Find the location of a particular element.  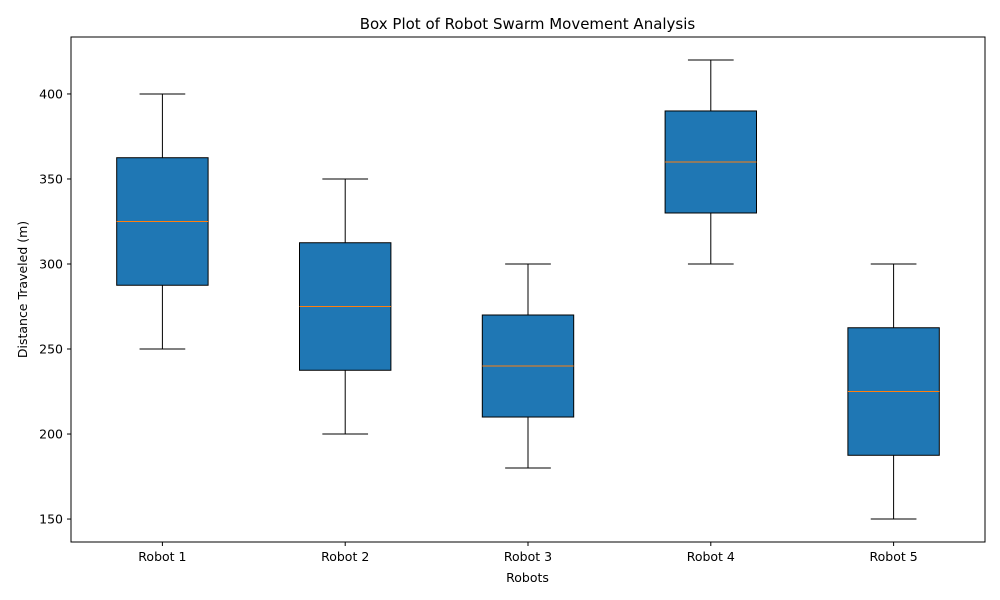

x-tick-label: Robot 5 is located at coordinates (894, 556).